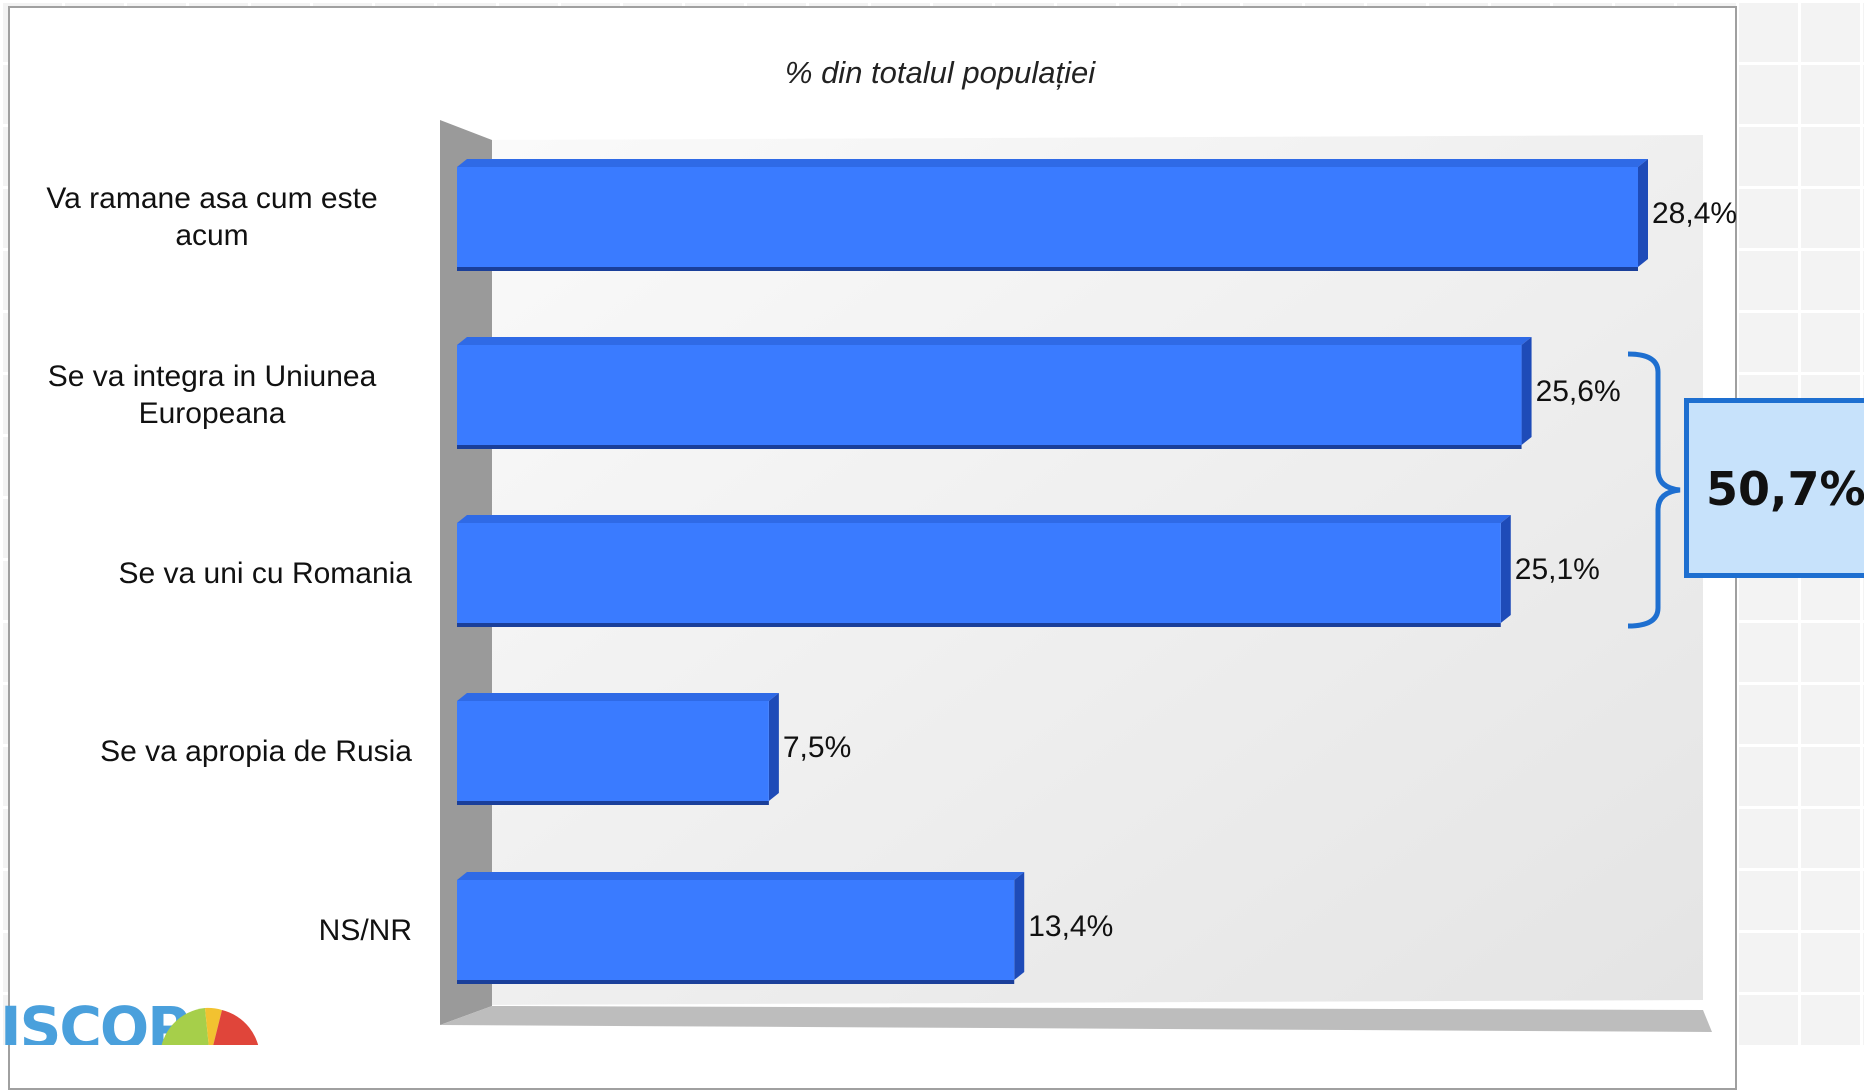 The width and height of the screenshot is (1864, 1090). What do you see at coordinates (1557, 569) in the screenshot?
I see `value-label: 25,1%` at bounding box center [1557, 569].